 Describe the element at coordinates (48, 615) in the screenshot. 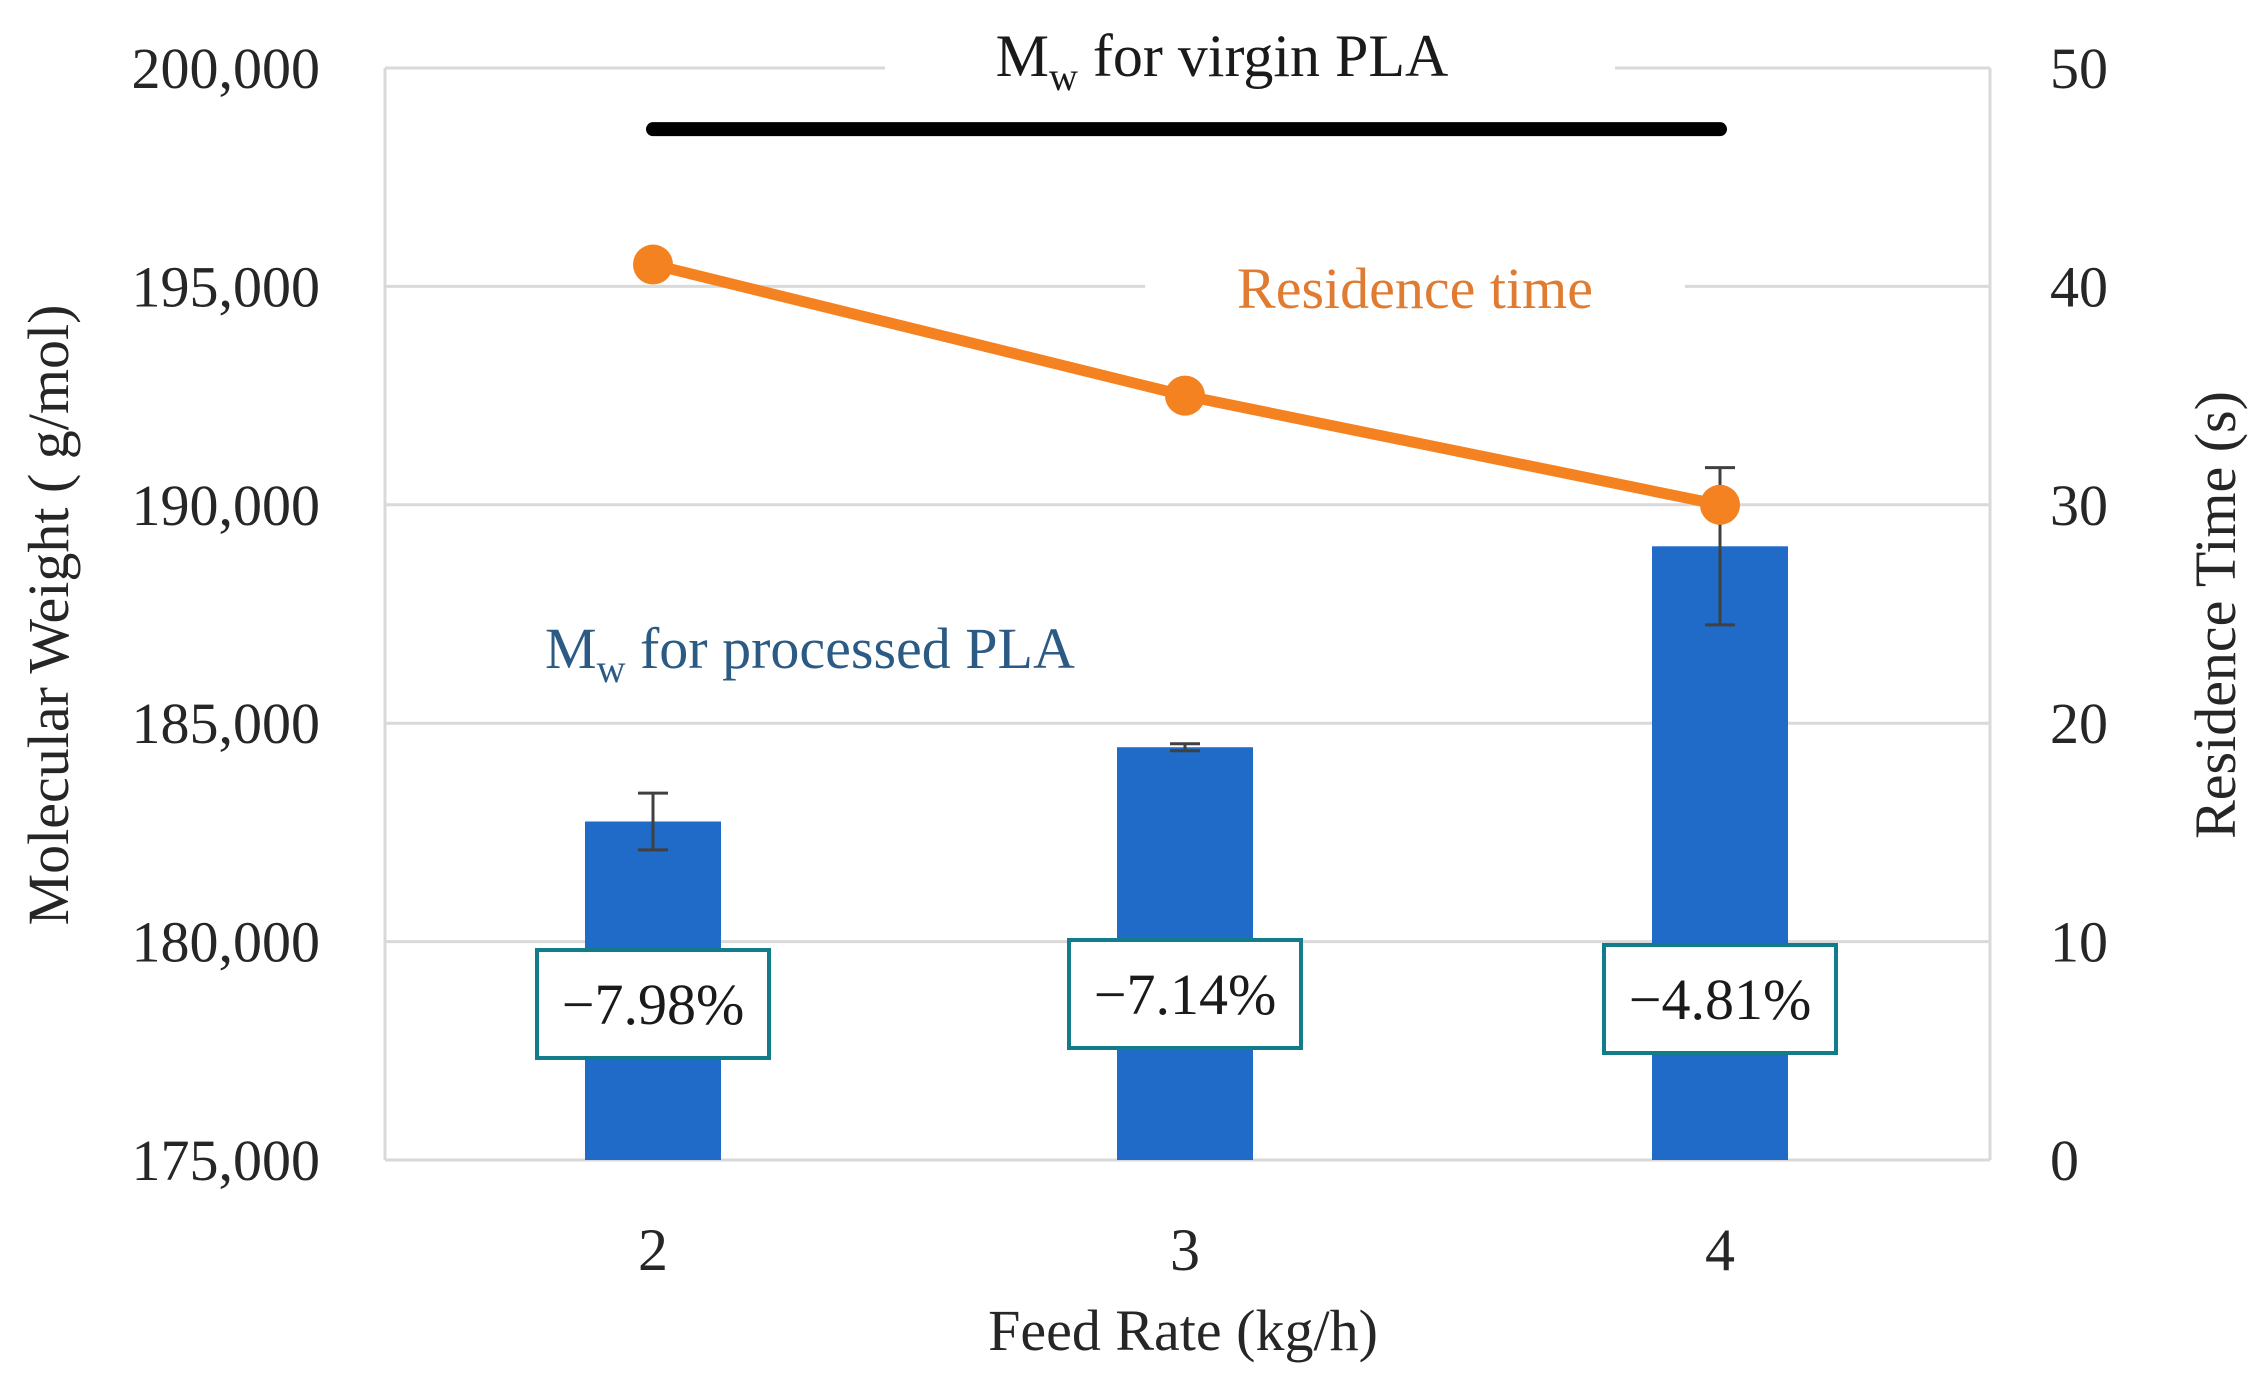

I see `y-axis-title: Molecular Weight ( g/mol)` at that location.